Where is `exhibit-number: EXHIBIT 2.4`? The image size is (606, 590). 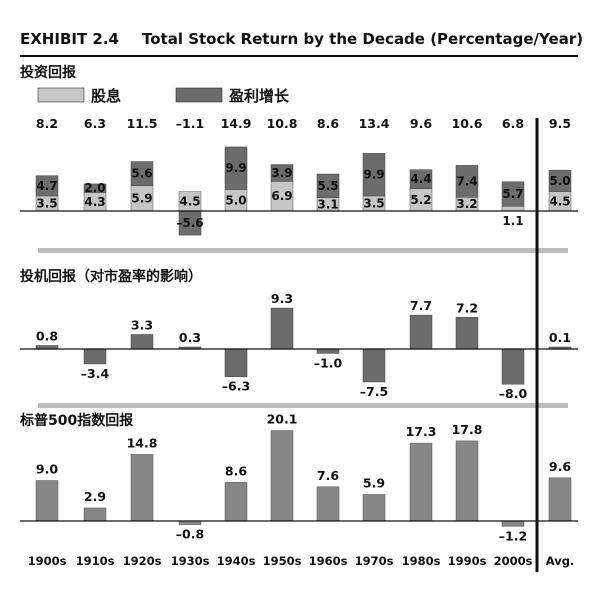 exhibit-number: EXHIBIT 2.4 is located at coordinates (69, 39).